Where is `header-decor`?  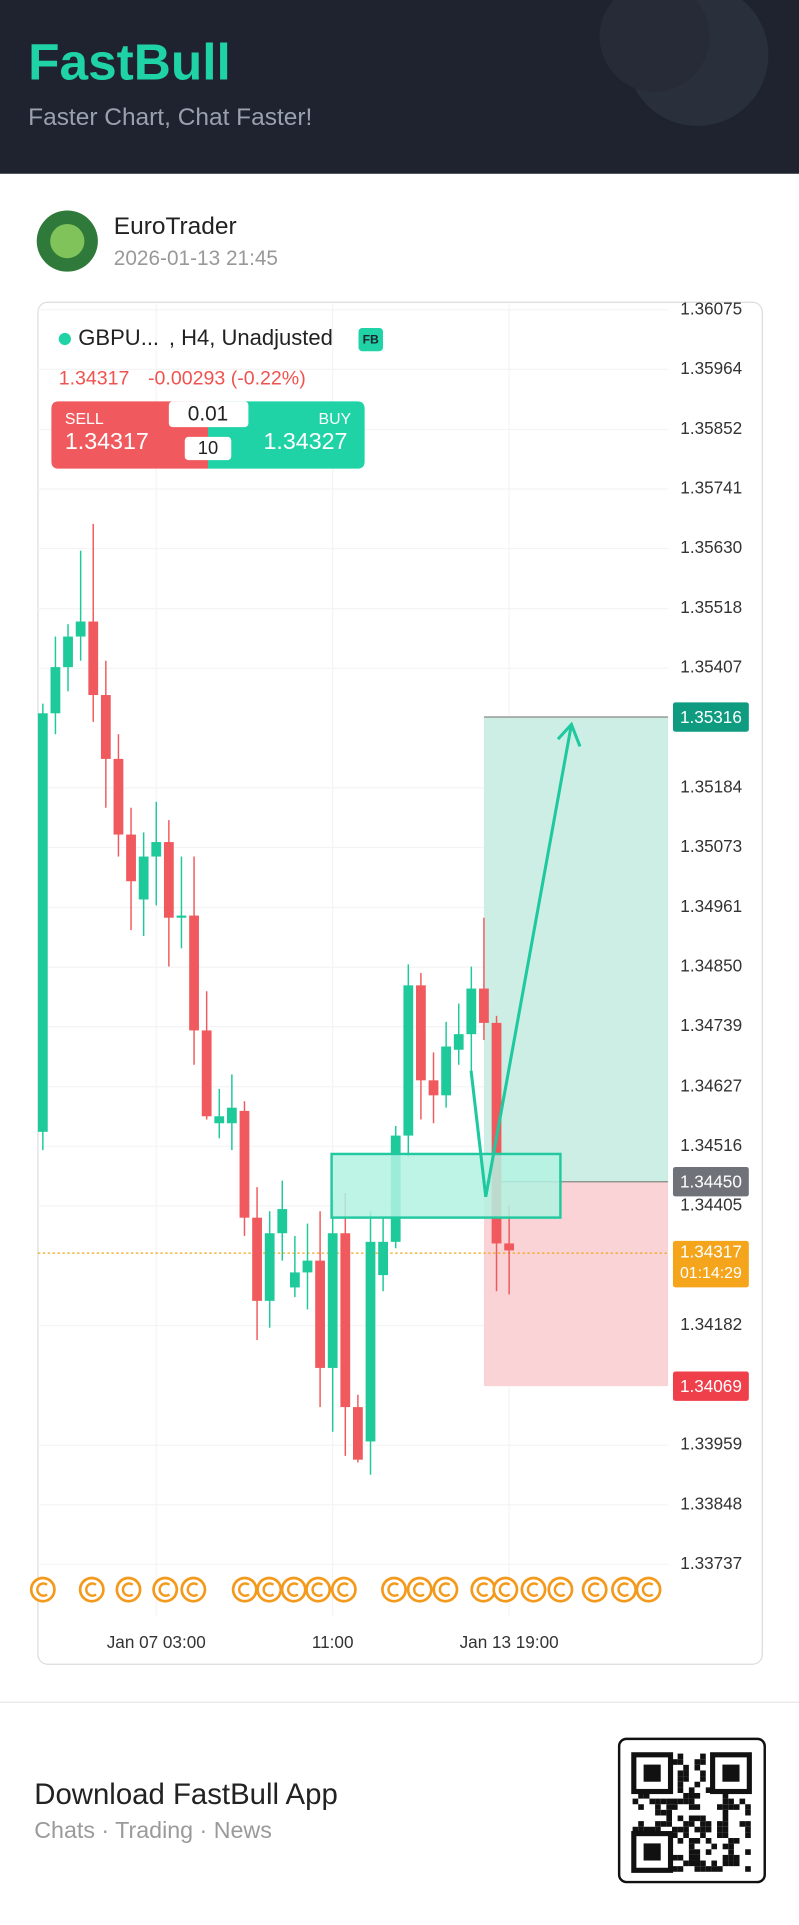 header-decor is located at coordinates (654, 46).